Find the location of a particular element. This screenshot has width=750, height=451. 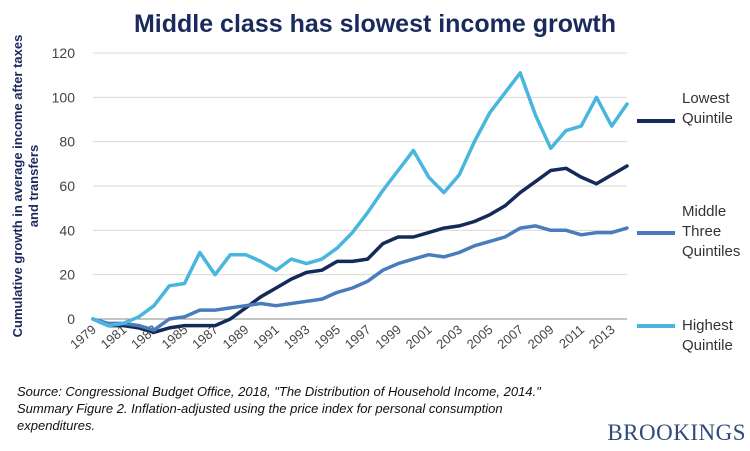

legend-label: Lowest is located at coordinates (706, 98).